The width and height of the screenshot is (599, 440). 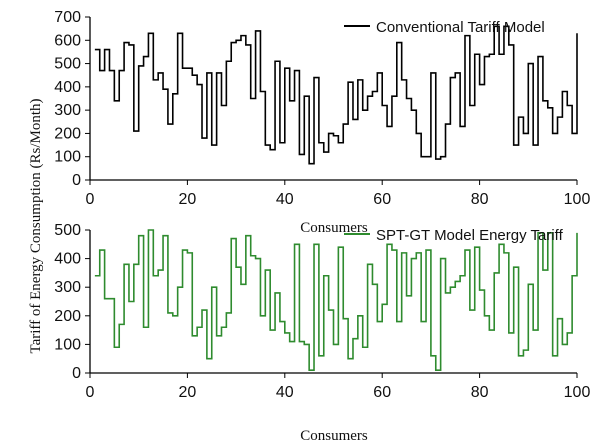 I want to click on legend-bottom: SPT-GT Model Energy Tariff, so click(x=454, y=235).